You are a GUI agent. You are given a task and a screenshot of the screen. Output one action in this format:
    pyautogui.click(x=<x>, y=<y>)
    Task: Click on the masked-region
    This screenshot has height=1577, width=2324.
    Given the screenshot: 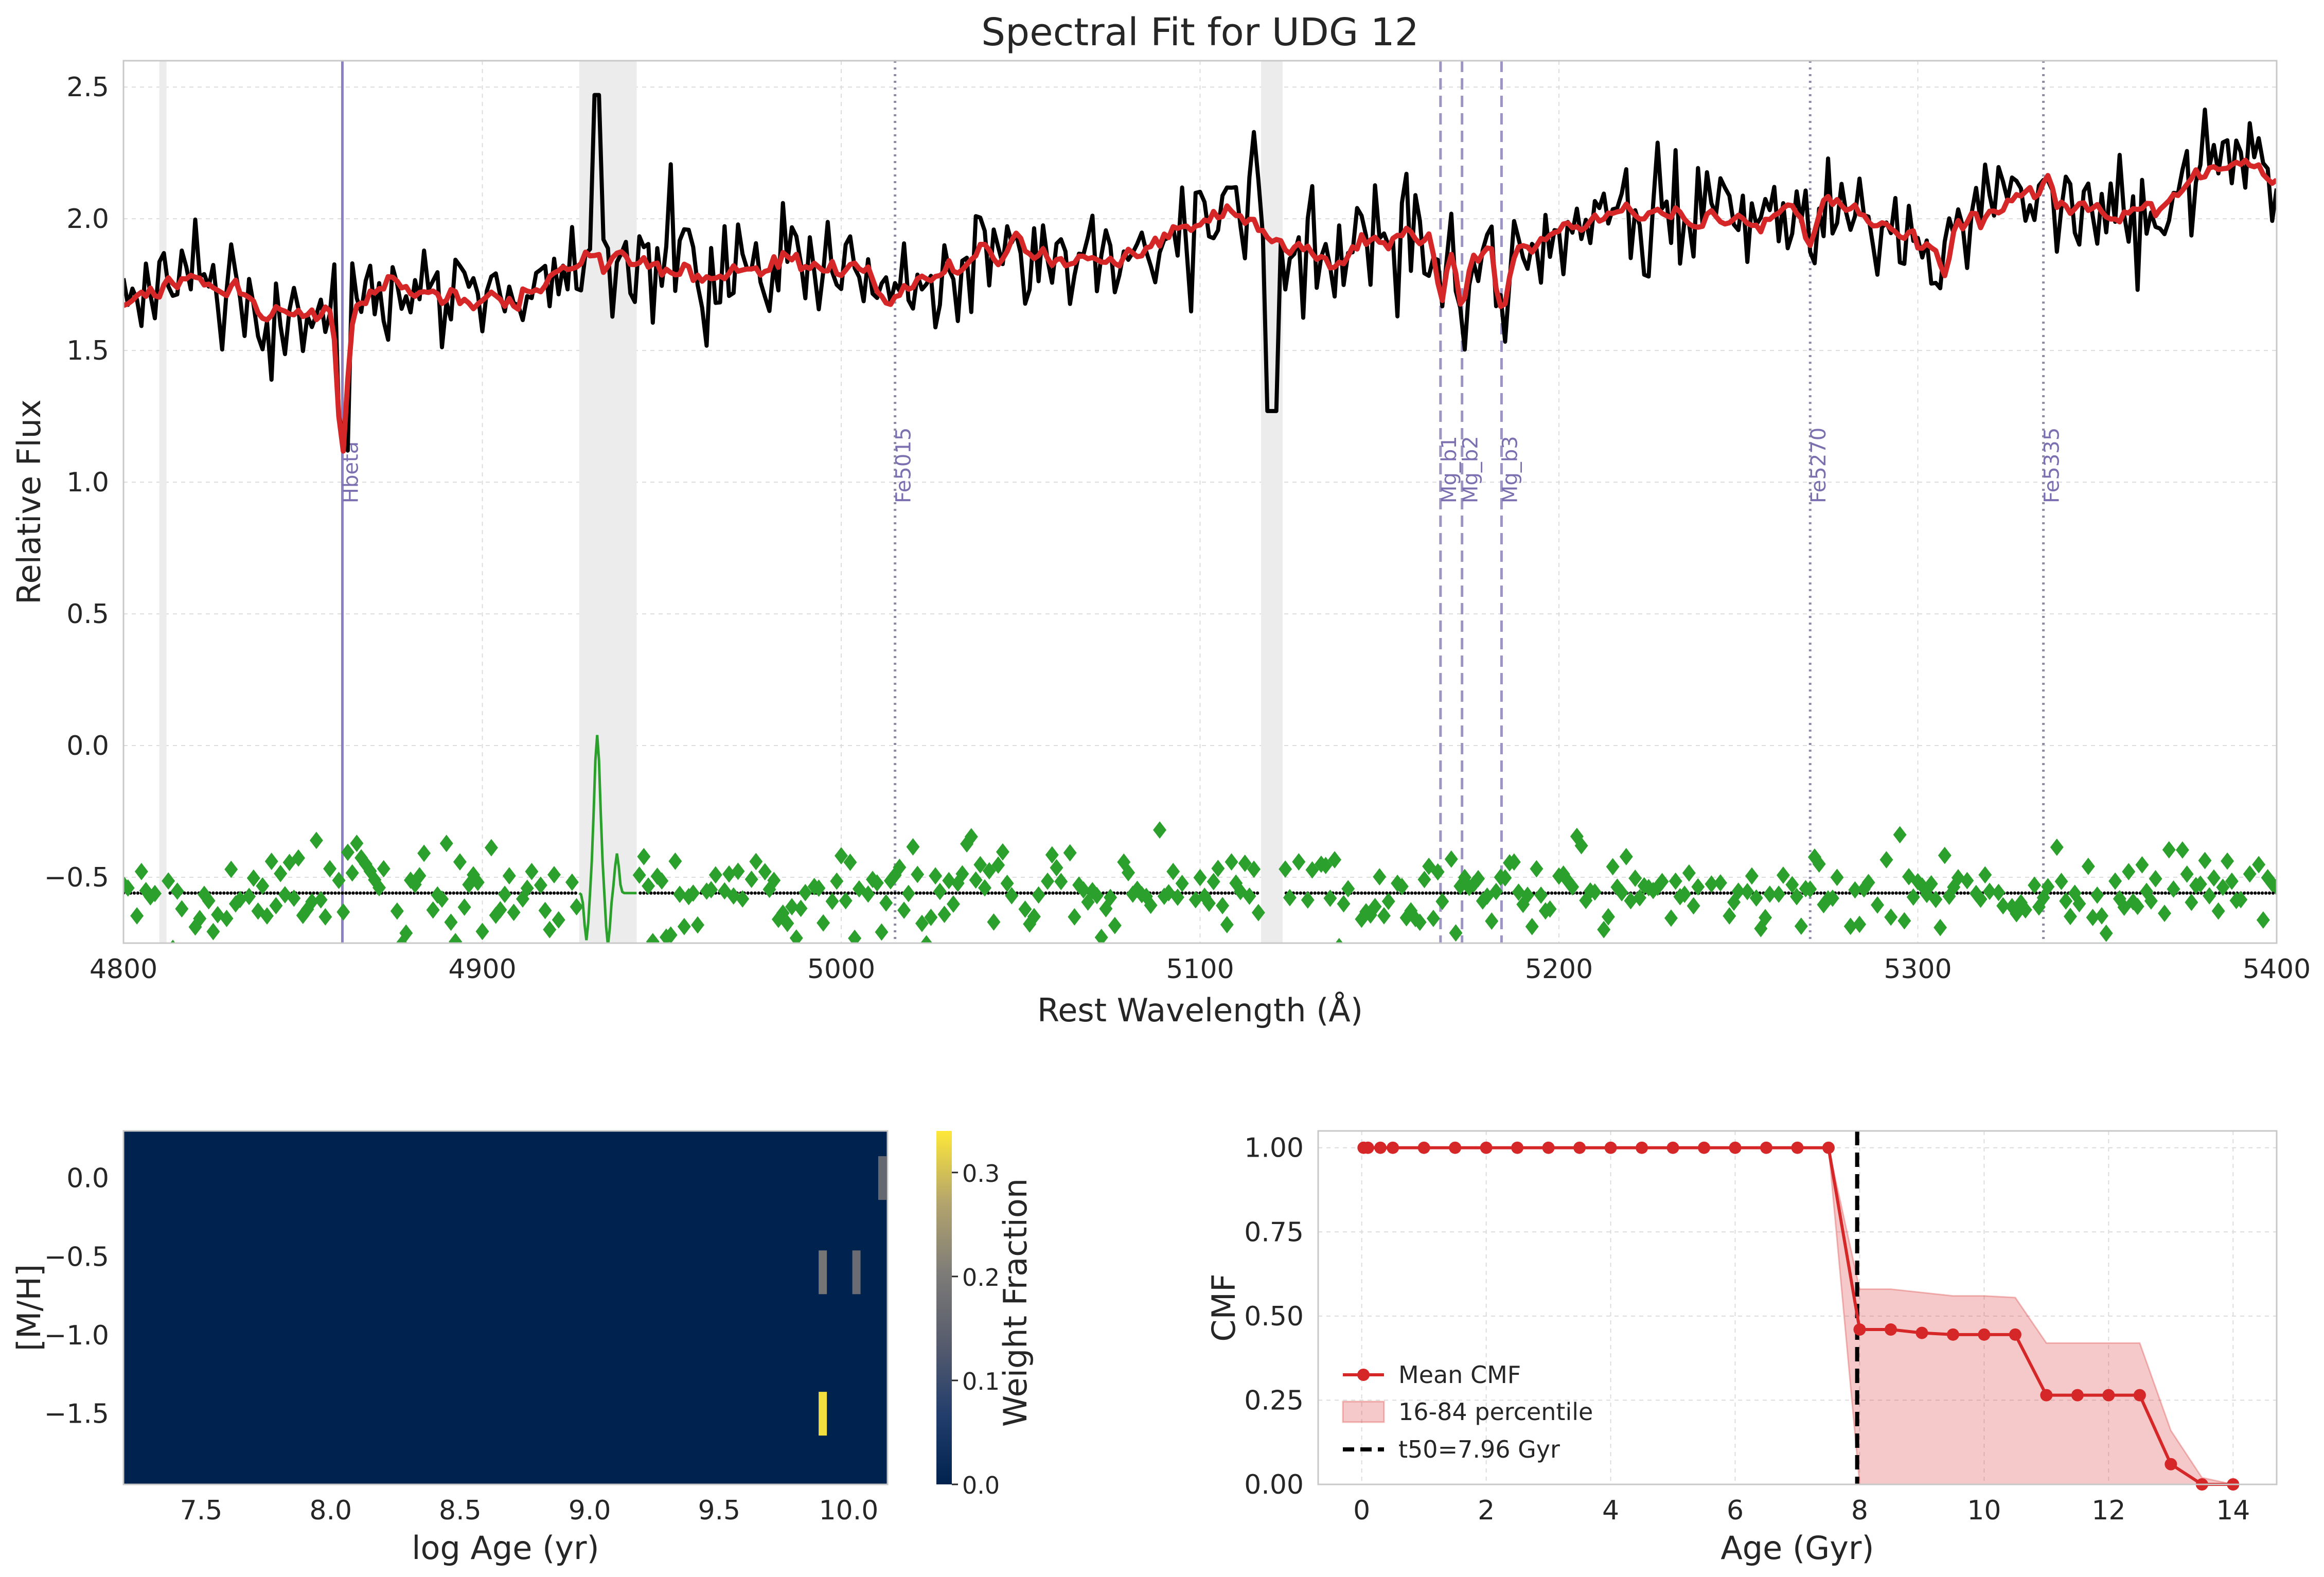 What is the action you would take?
    pyautogui.click(x=1272, y=502)
    